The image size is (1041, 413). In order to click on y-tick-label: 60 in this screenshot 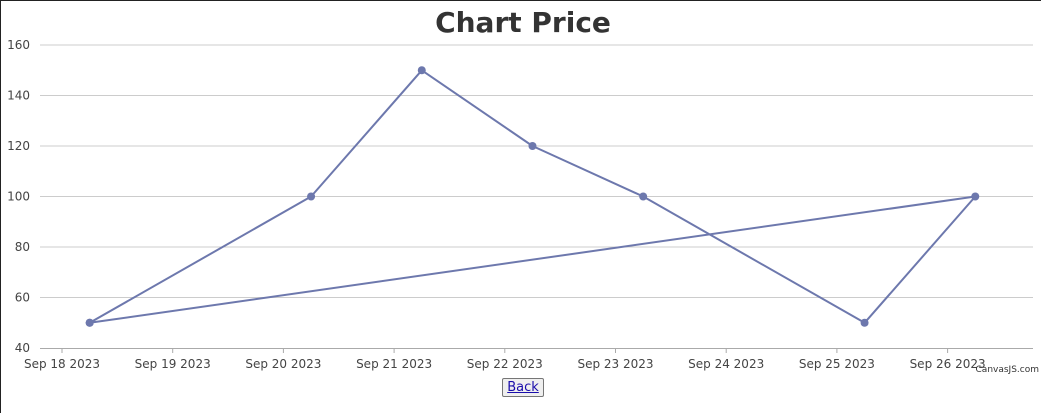, I will do `click(22, 298)`.